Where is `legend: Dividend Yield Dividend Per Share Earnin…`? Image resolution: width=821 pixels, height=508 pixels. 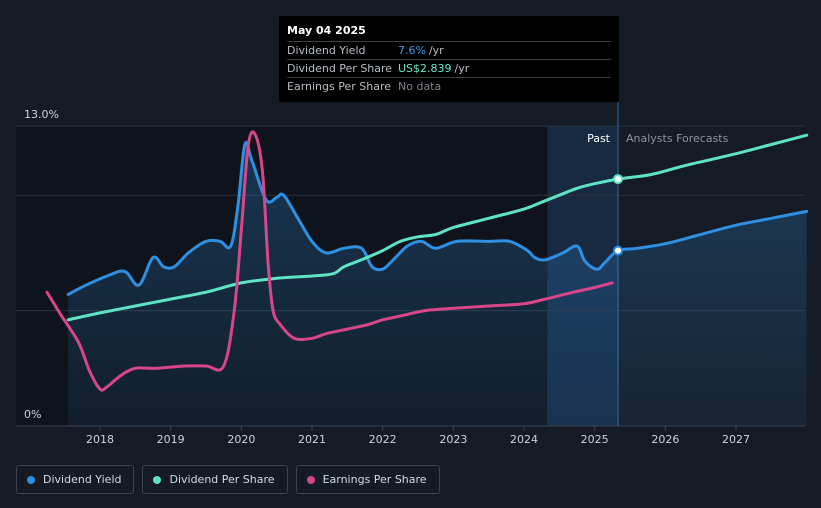
legend: Dividend Yield Dividend Per Share Earnin… is located at coordinates (232, 479).